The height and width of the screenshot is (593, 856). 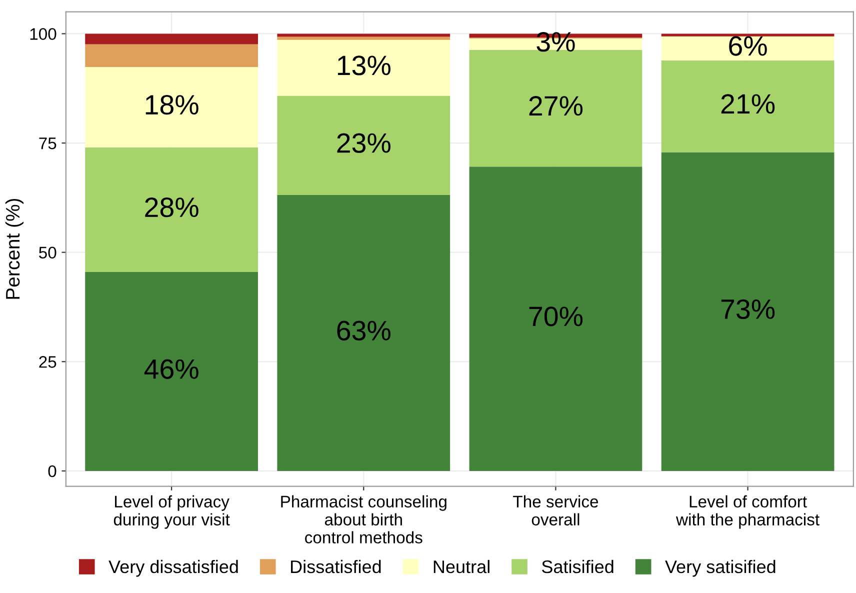 I want to click on y-tick-label: 25, so click(x=47, y=362).